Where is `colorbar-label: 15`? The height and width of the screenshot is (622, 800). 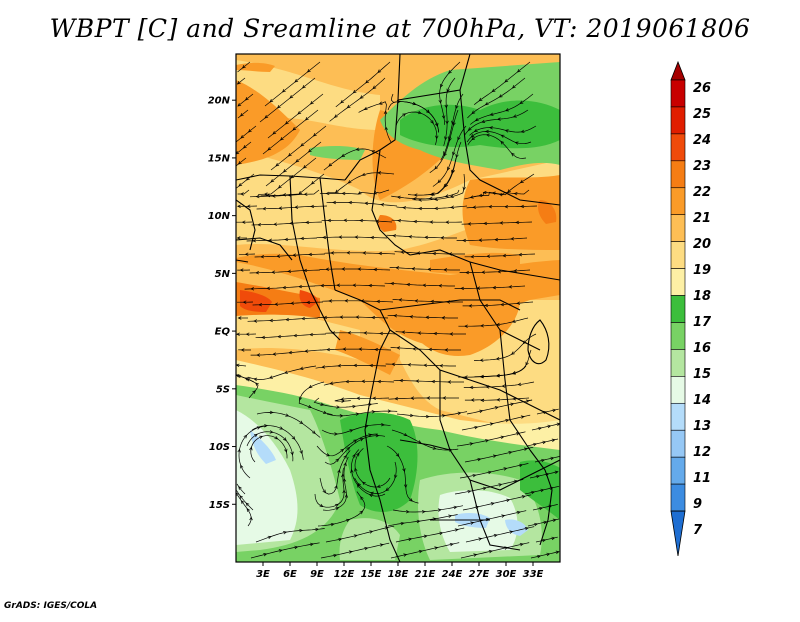 colorbar-label: 15 is located at coordinates (702, 374).